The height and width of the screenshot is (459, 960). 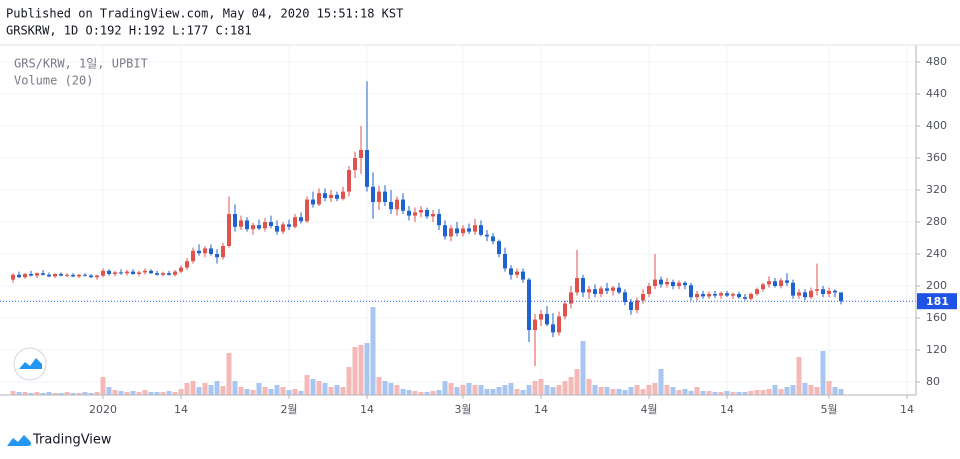 What do you see at coordinates (129, 31) in the screenshot?
I see `ohlc-legend: GRSKRW, 1D O:192 H:192 L:177 C:181` at bounding box center [129, 31].